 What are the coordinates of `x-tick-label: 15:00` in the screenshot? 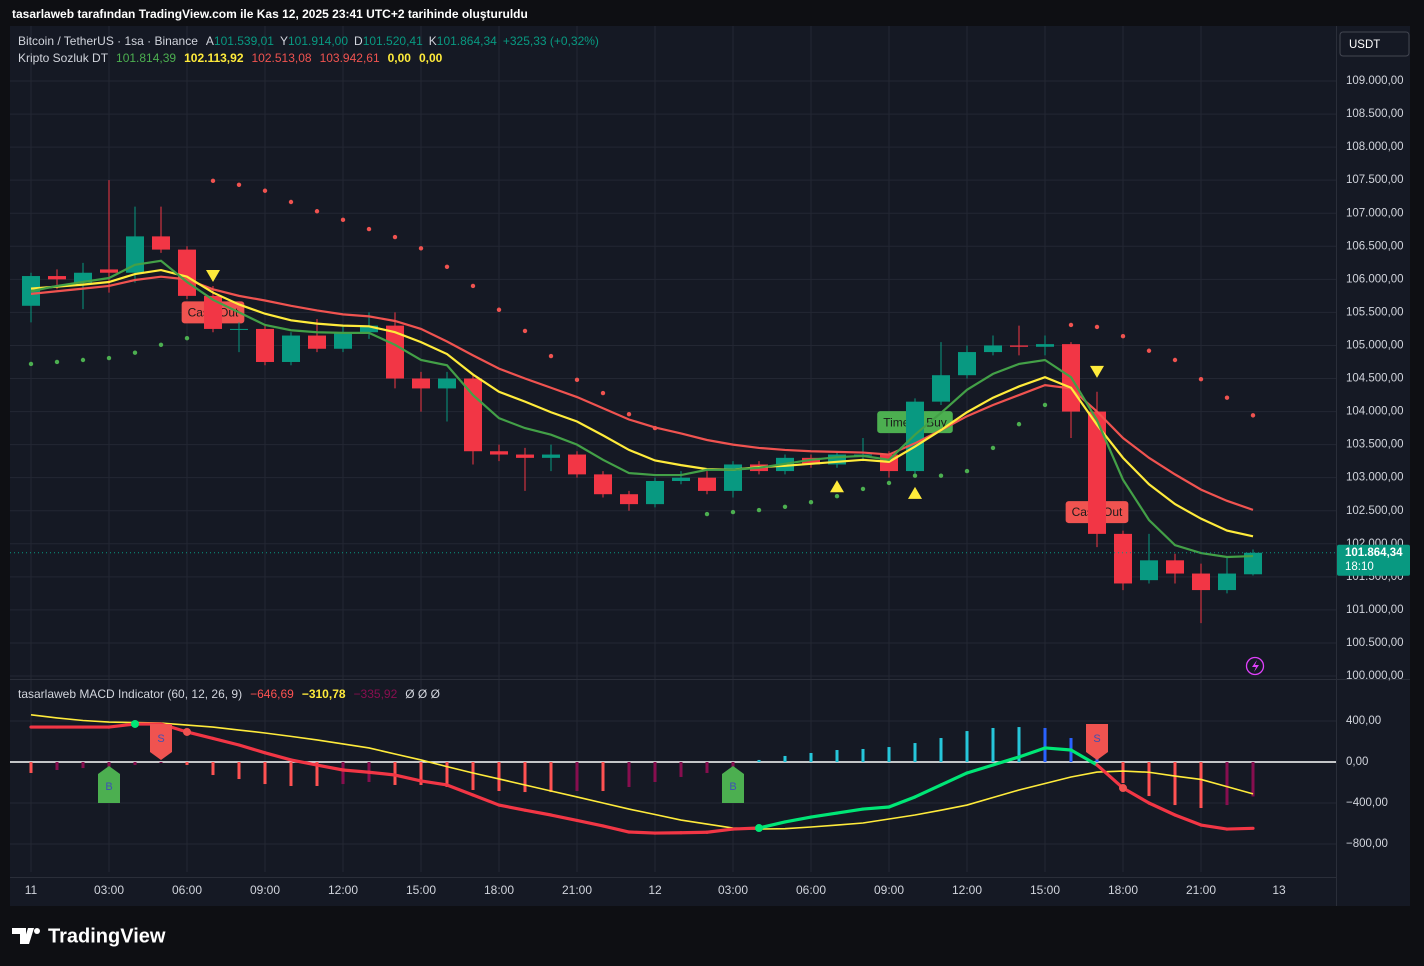 It's located at (421, 890).